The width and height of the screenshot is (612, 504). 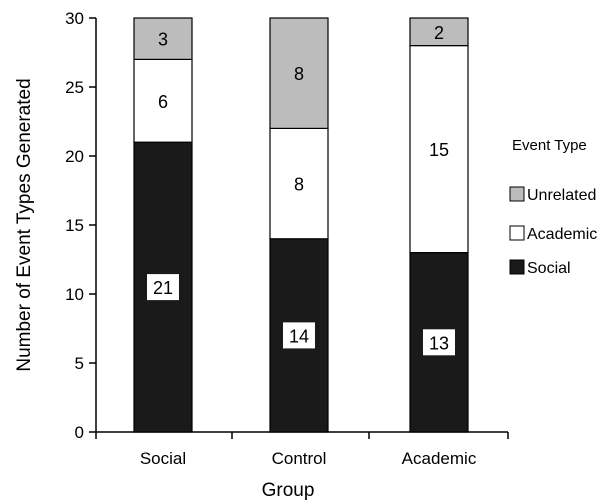 What do you see at coordinates (74, 156) in the screenshot?
I see `y-tick-label: 20` at bounding box center [74, 156].